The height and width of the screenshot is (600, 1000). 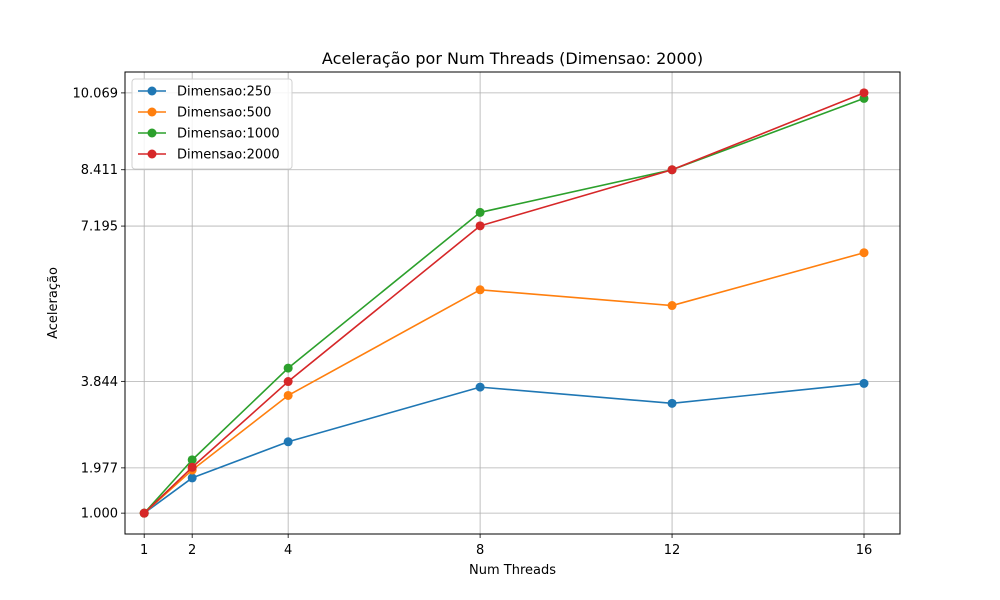 I want to click on x-tick-label: 2, so click(x=192, y=550).